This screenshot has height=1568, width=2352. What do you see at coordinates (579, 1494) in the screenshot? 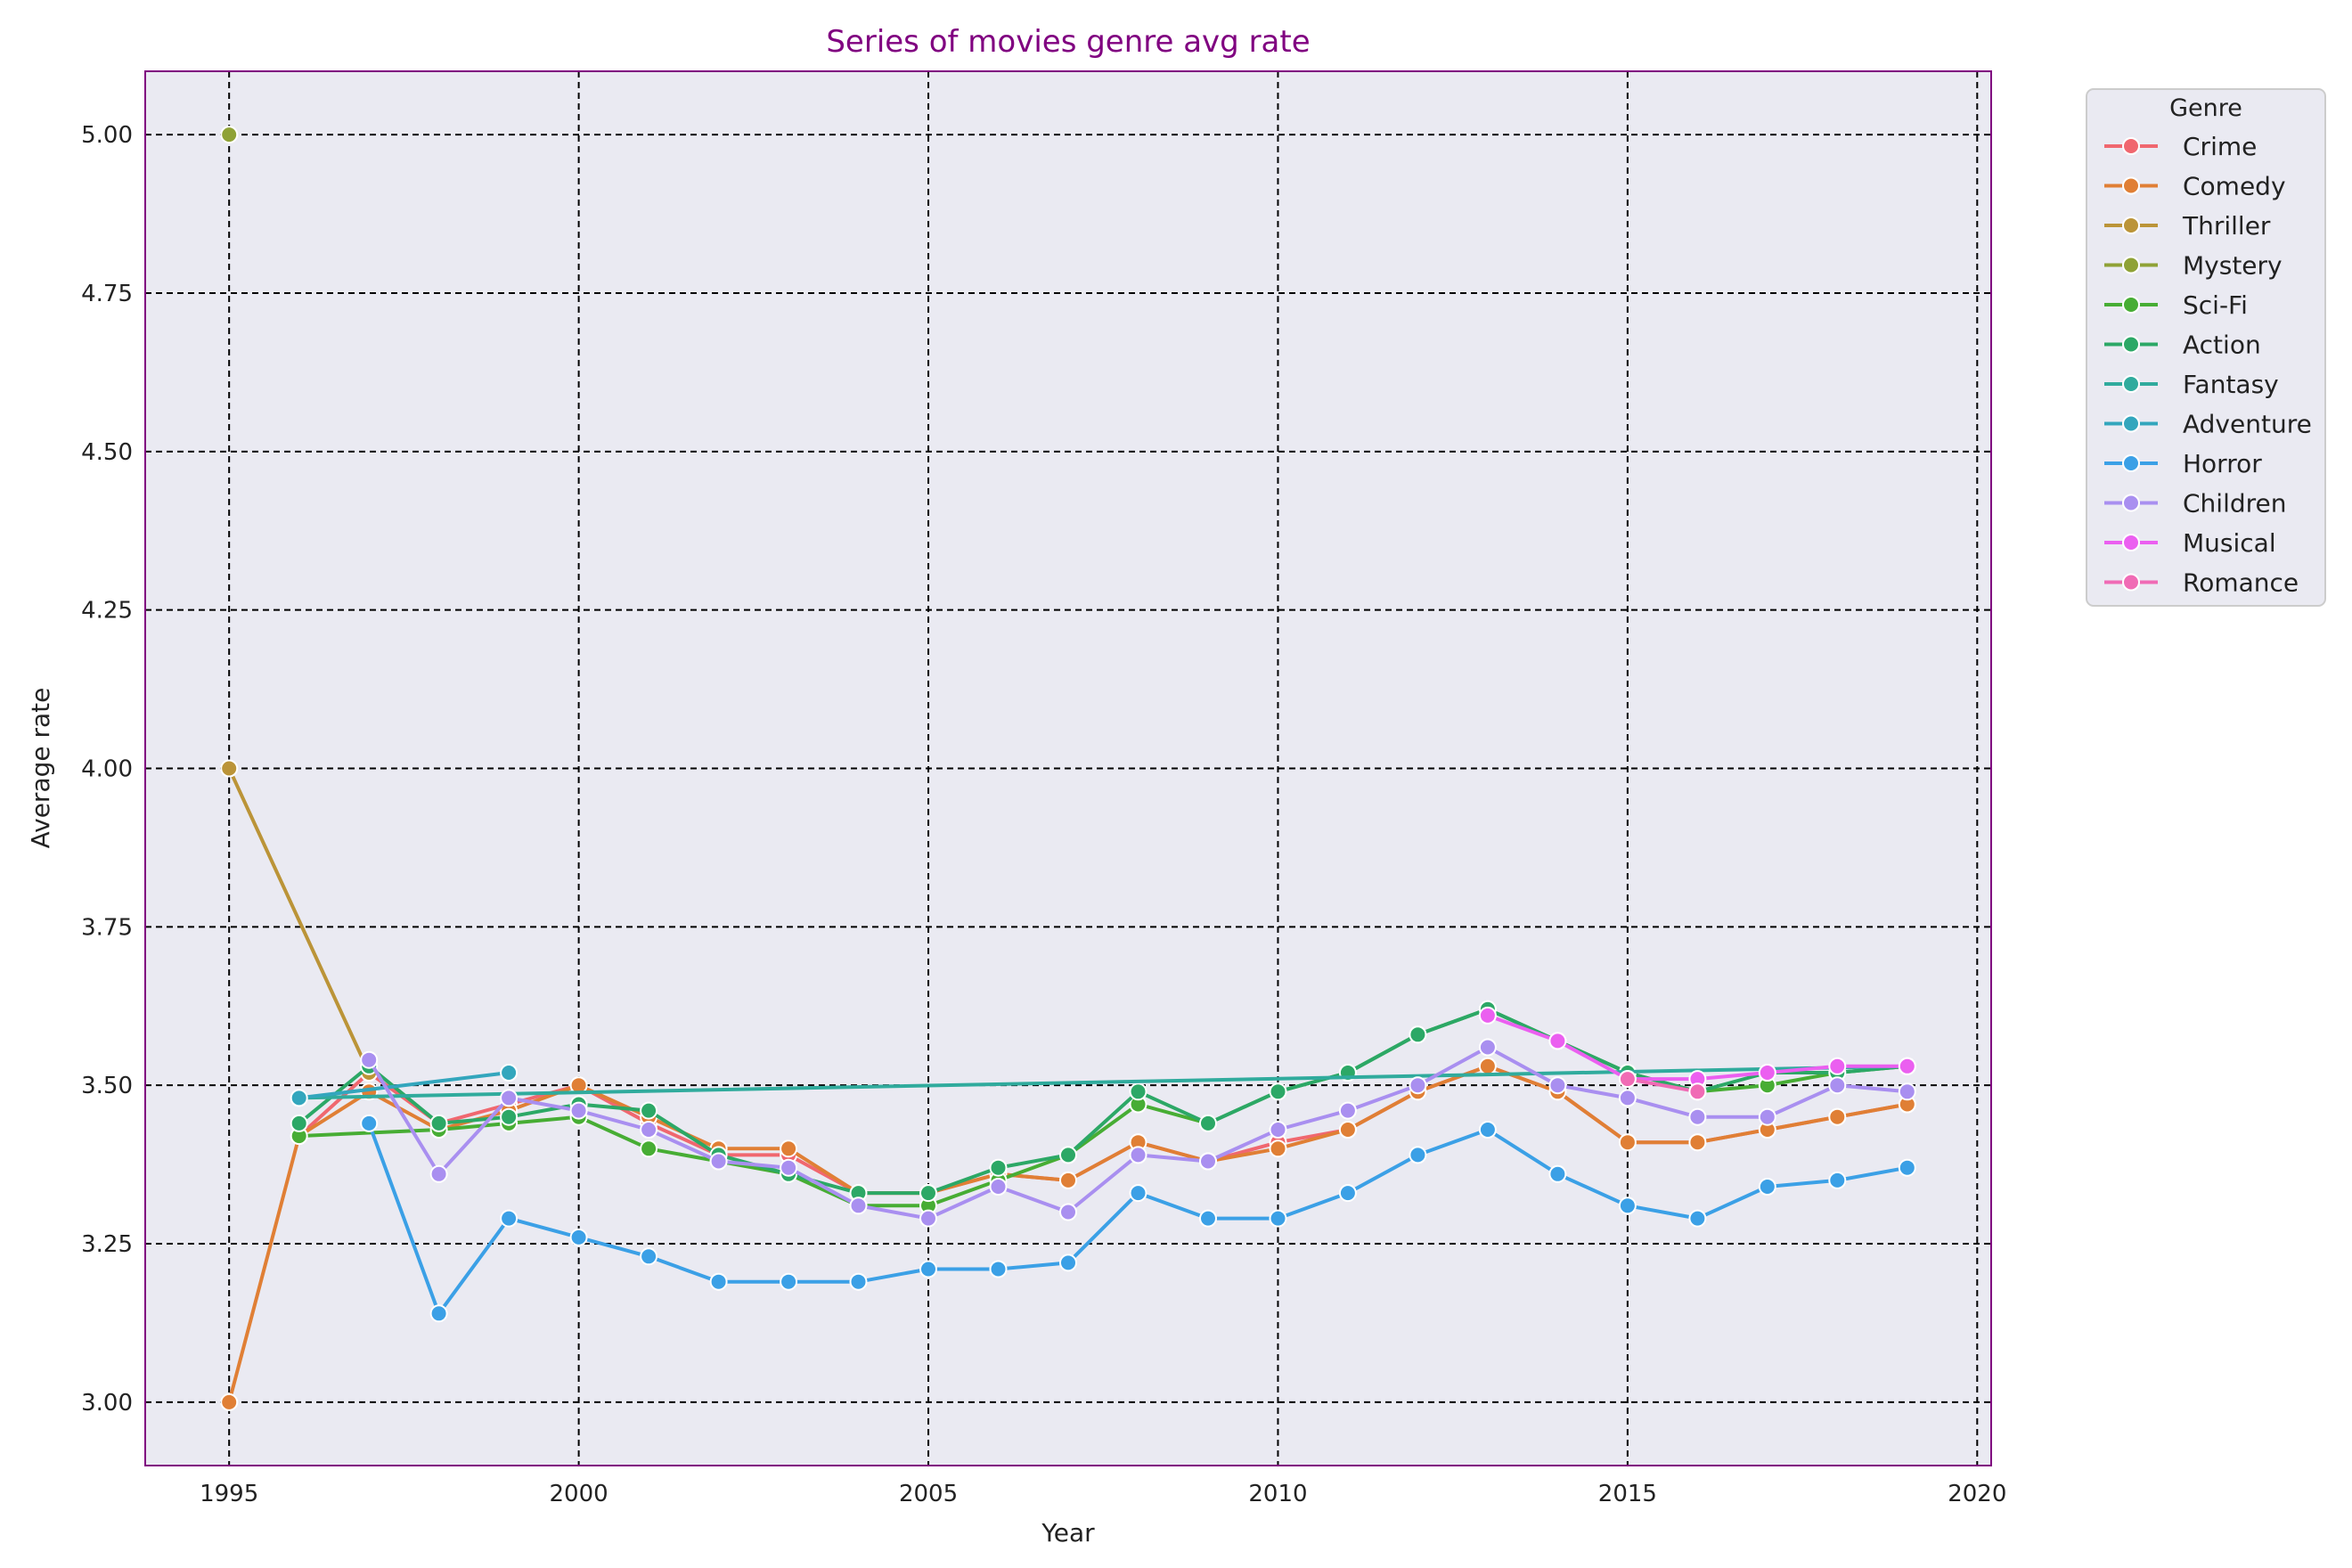
I see `x-tick-label: 2000` at bounding box center [579, 1494].